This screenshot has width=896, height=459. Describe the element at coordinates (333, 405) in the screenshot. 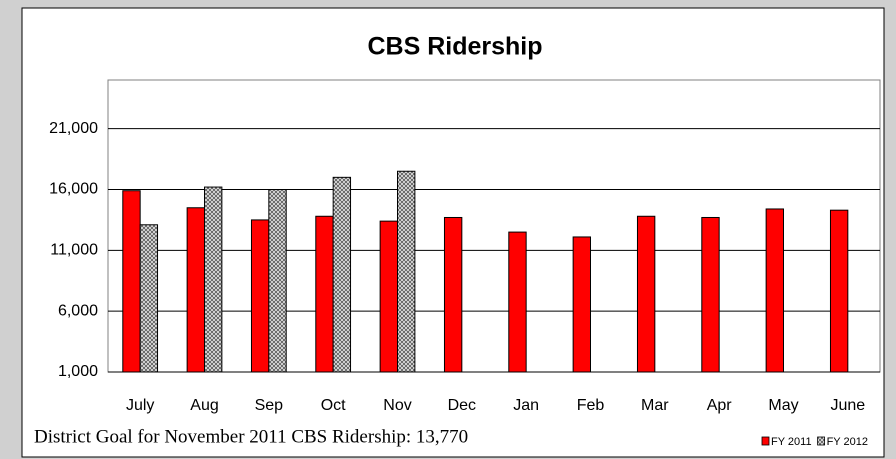

I see `x-tick-label: Oct` at that location.